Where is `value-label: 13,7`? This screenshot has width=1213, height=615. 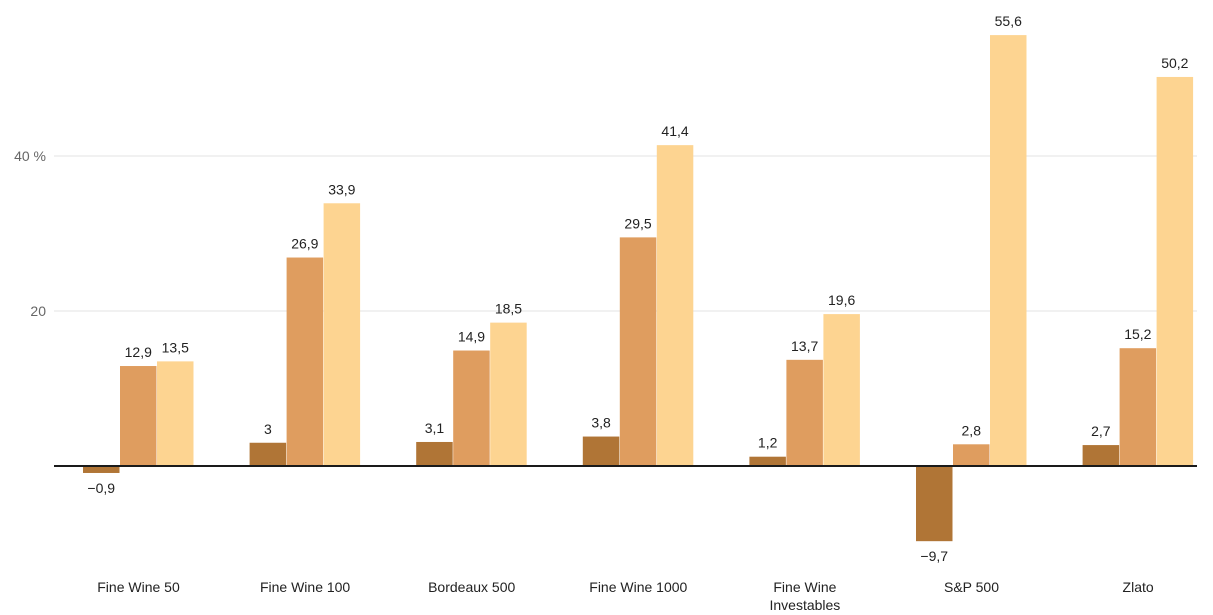
value-label: 13,7 is located at coordinates (804, 346).